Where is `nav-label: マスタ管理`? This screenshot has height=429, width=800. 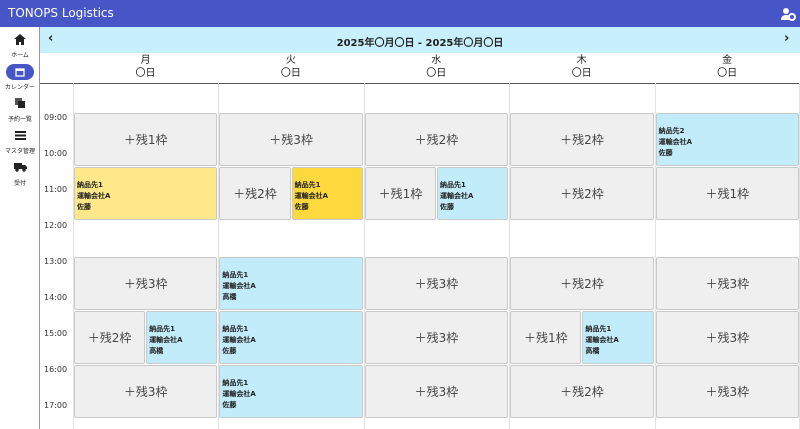
nav-label: マスタ管理 is located at coordinates (19, 151).